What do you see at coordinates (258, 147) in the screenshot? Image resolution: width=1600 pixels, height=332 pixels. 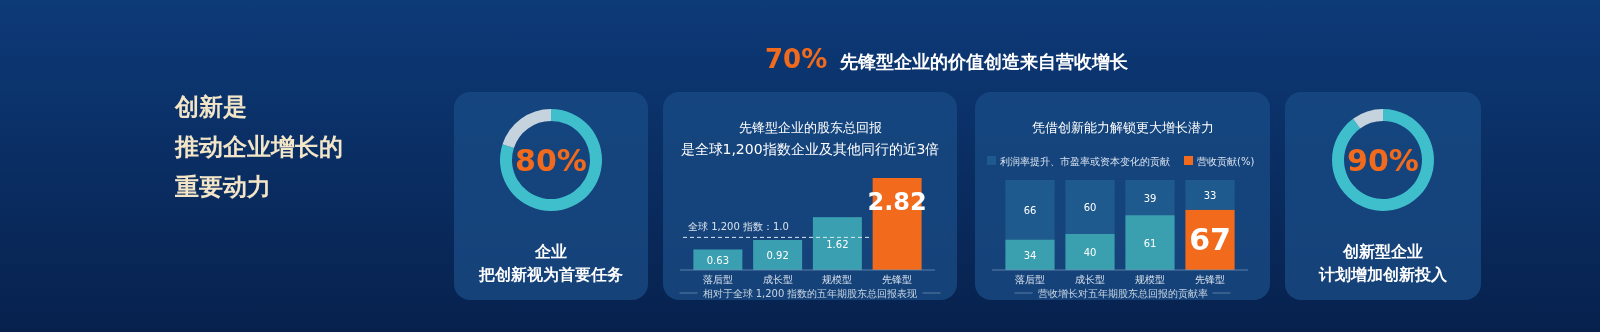 I see `text: 推动企业增长的` at bounding box center [258, 147].